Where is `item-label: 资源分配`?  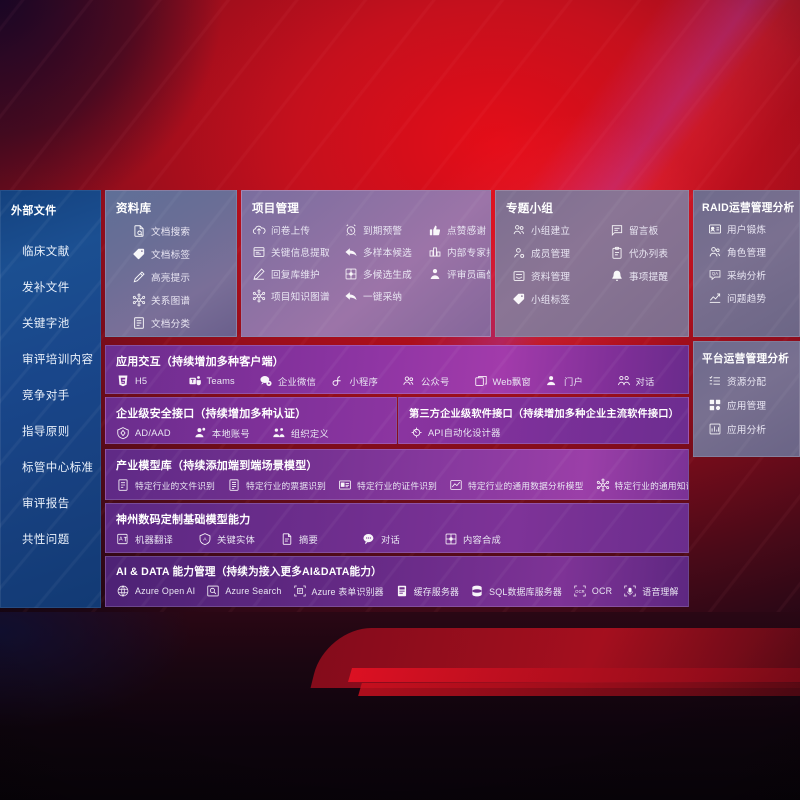 item-label: 资源分配 is located at coordinates (747, 382).